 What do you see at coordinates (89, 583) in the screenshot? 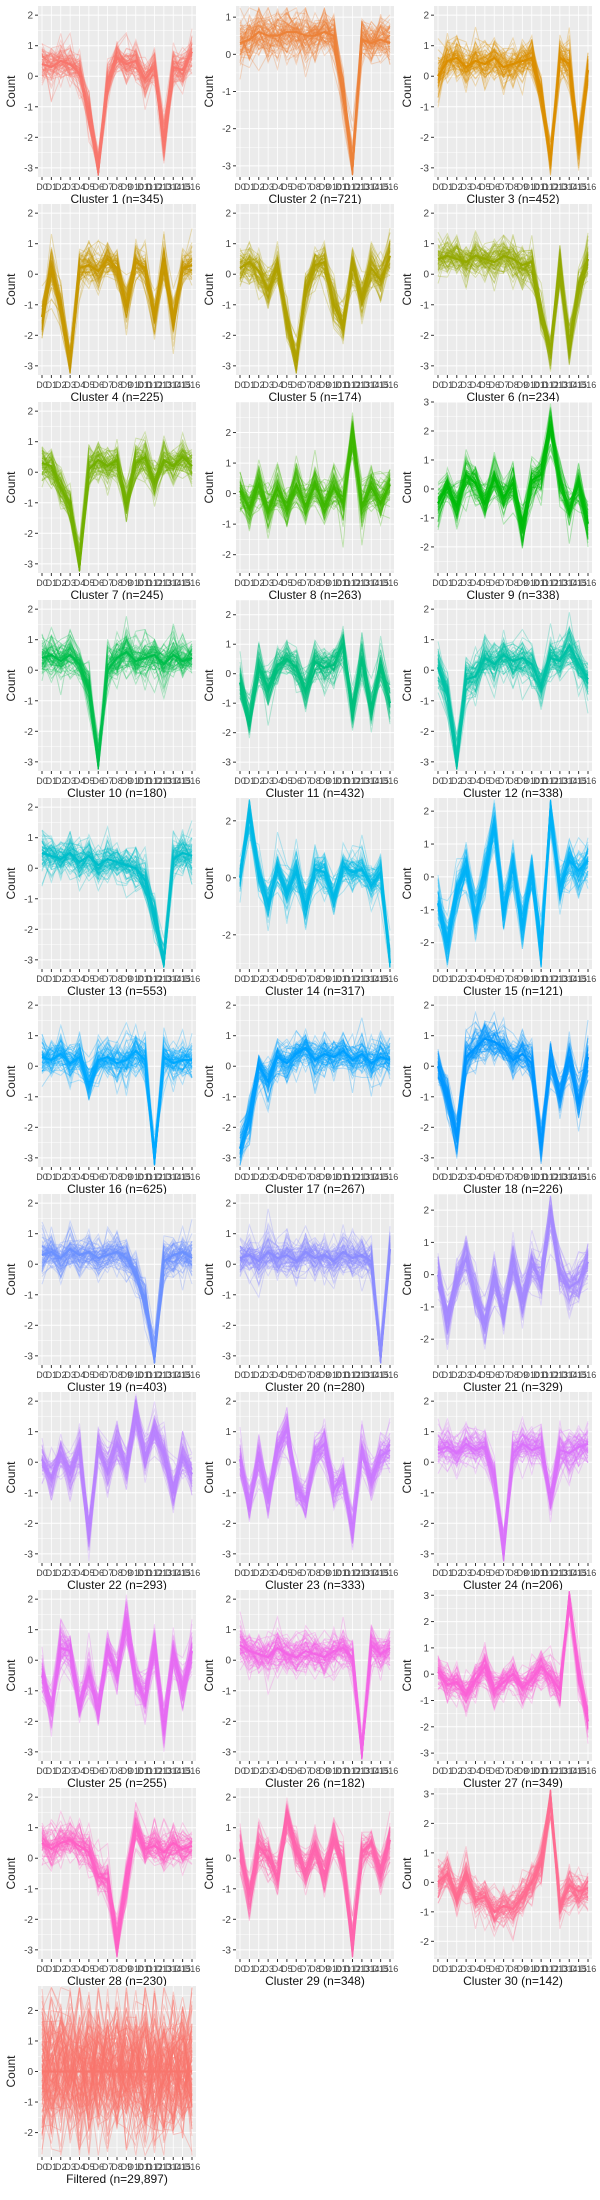
I see `x-tick-label: D5` at bounding box center [89, 583].